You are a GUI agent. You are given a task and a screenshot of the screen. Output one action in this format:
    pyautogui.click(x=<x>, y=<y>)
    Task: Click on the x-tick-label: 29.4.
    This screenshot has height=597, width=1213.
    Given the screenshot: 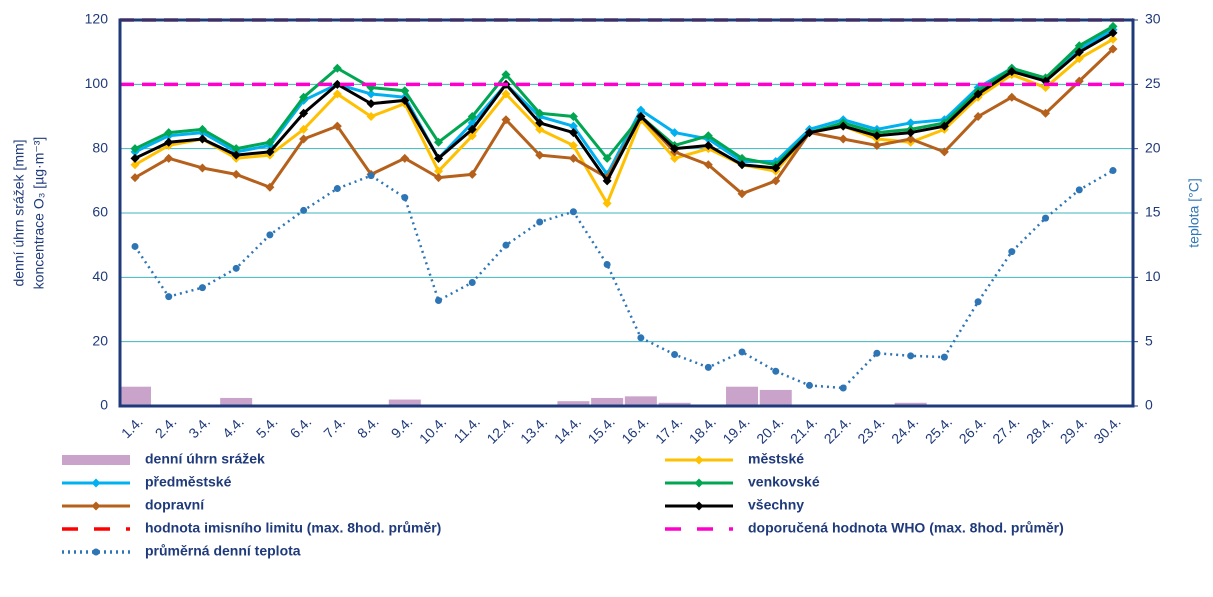 What is the action you would take?
    pyautogui.click(x=1073, y=429)
    